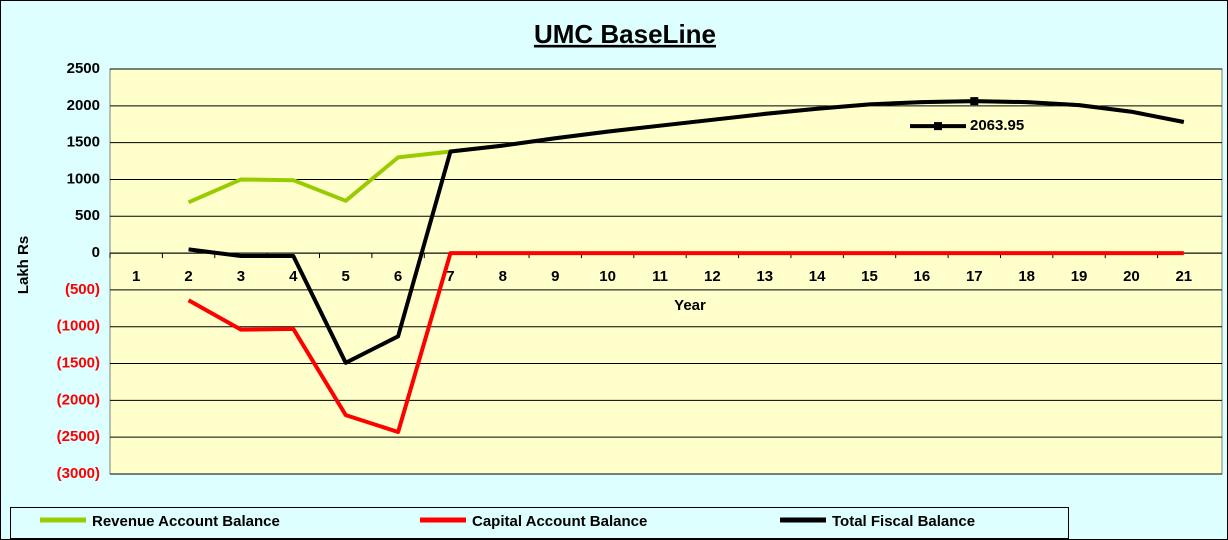 This screenshot has width=1228, height=540. What do you see at coordinates (1079, 276) in the screenshot?
I see `x-tick-label: 19` at bounding box center [1079, 276].